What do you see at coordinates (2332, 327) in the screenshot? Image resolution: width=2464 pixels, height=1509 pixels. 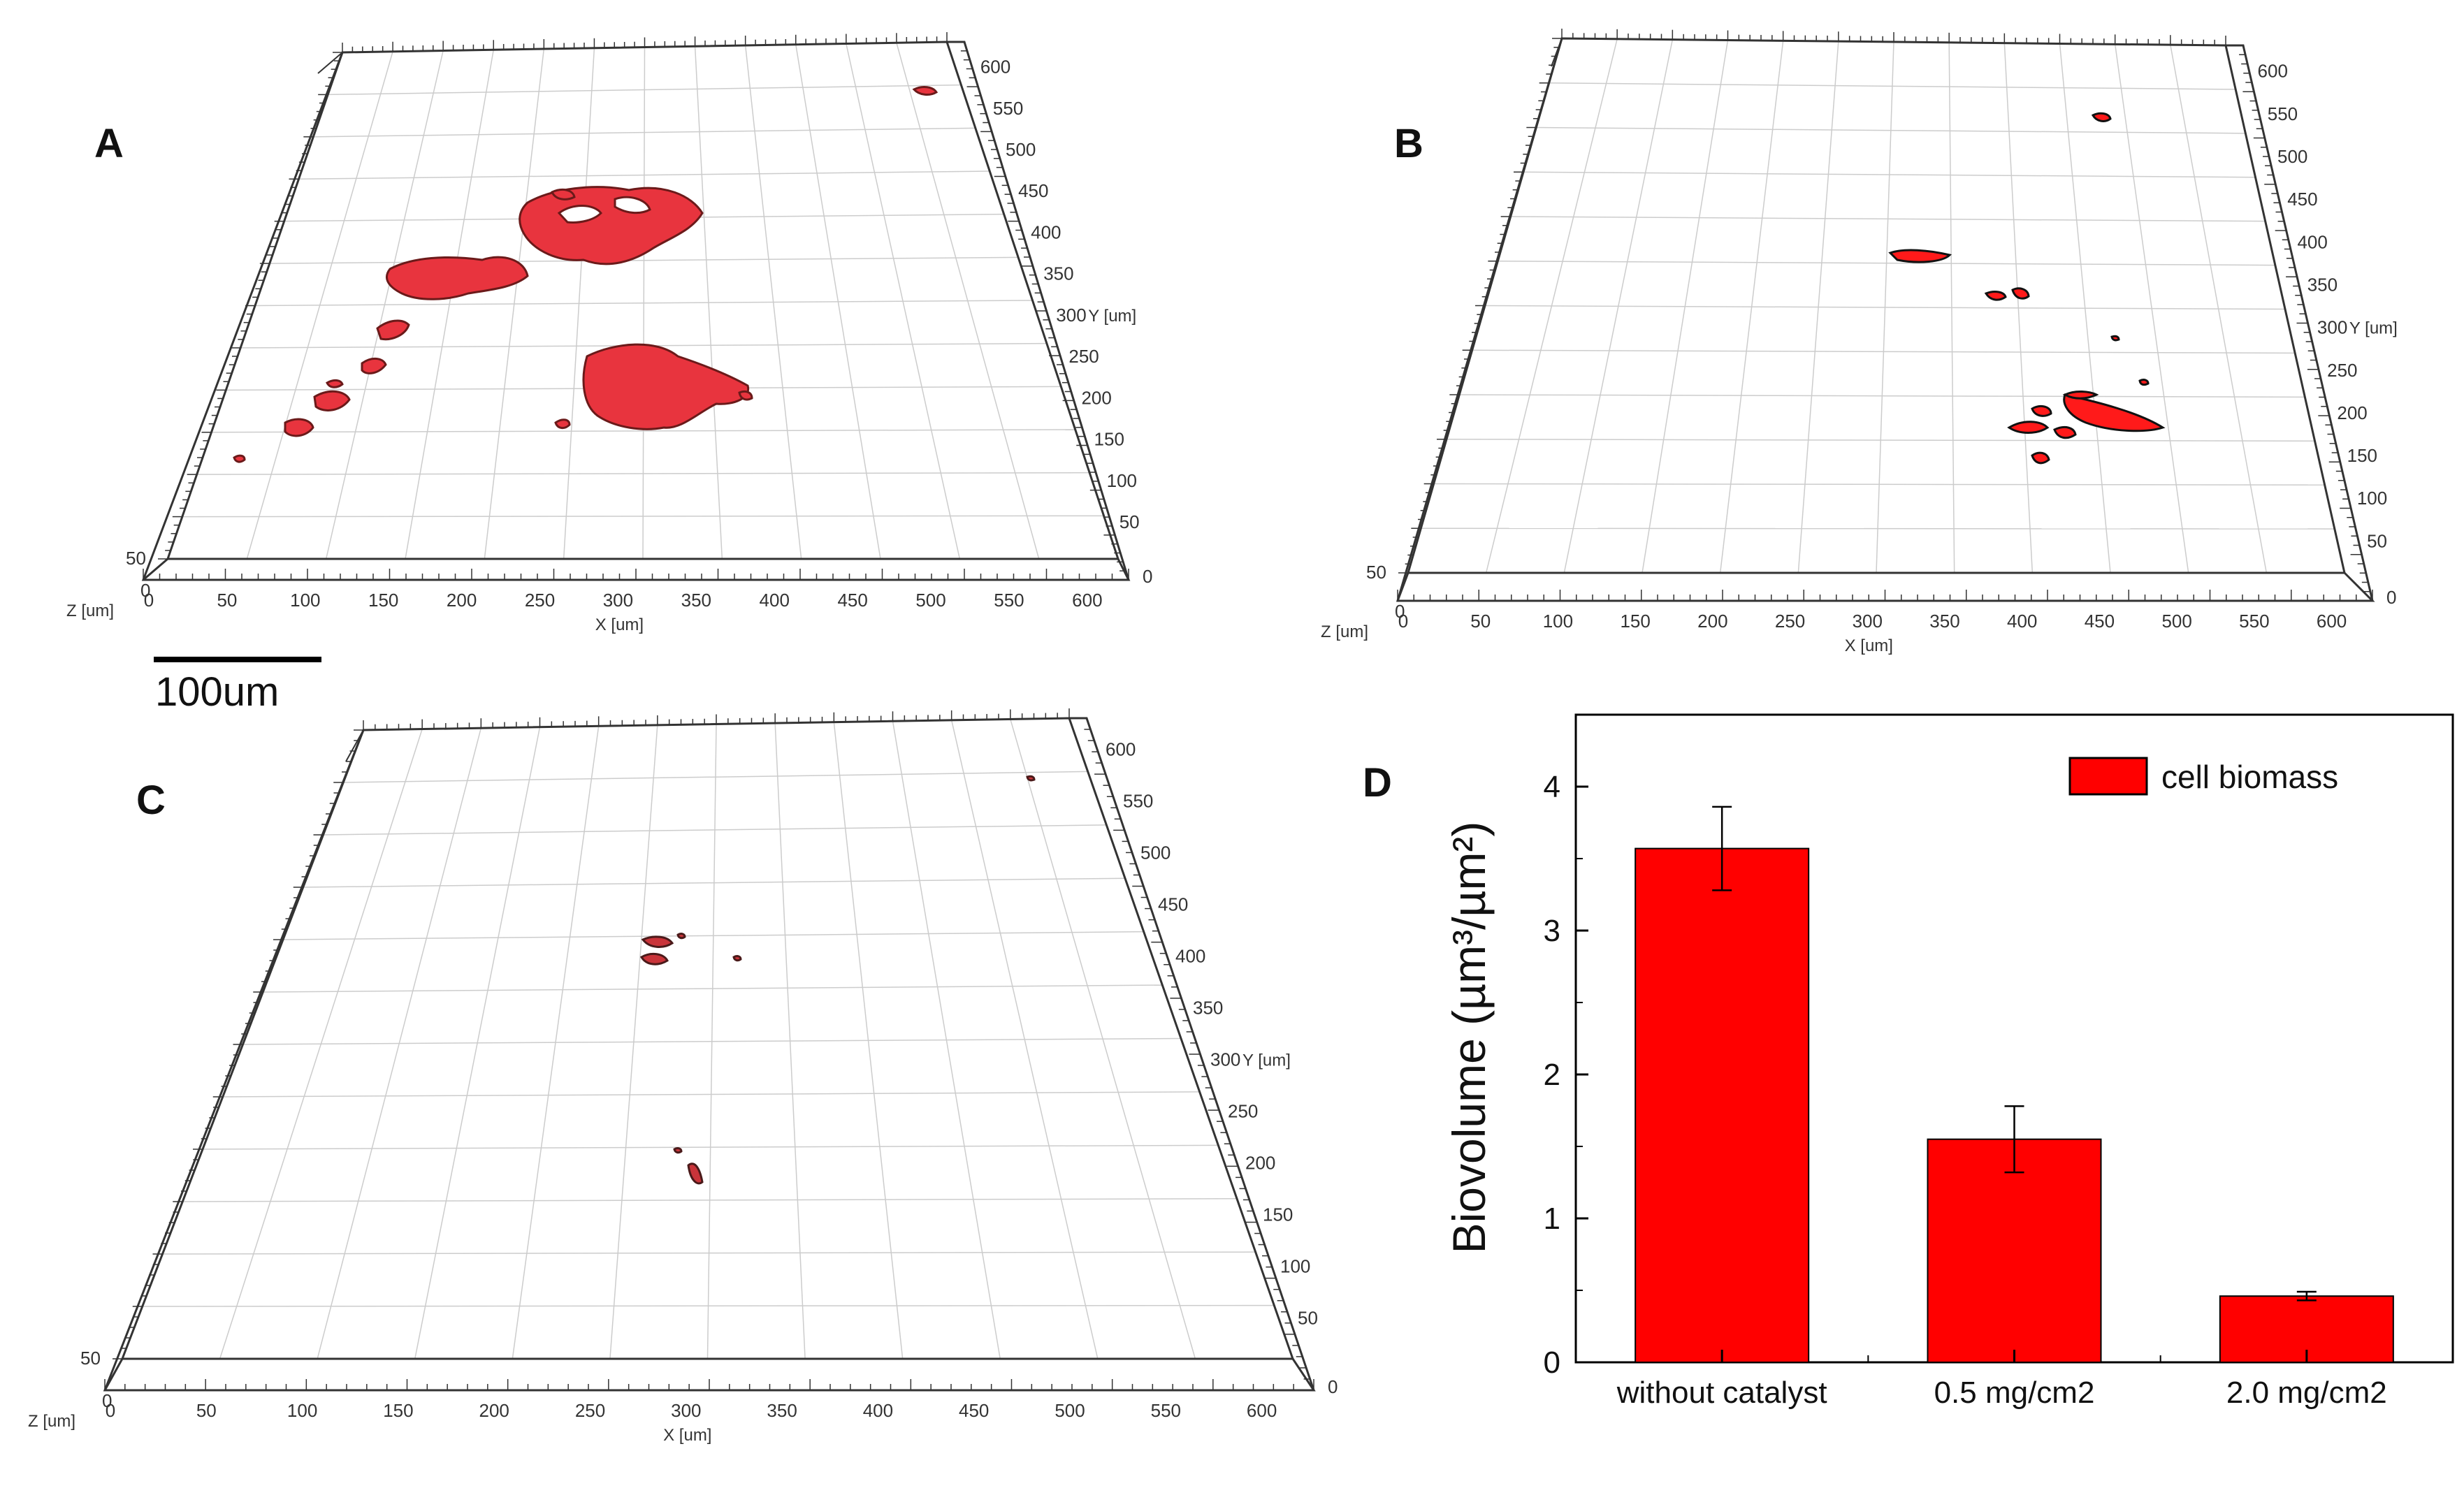 I see `y-tick-label: 300` at bounding box center [2332, 327].